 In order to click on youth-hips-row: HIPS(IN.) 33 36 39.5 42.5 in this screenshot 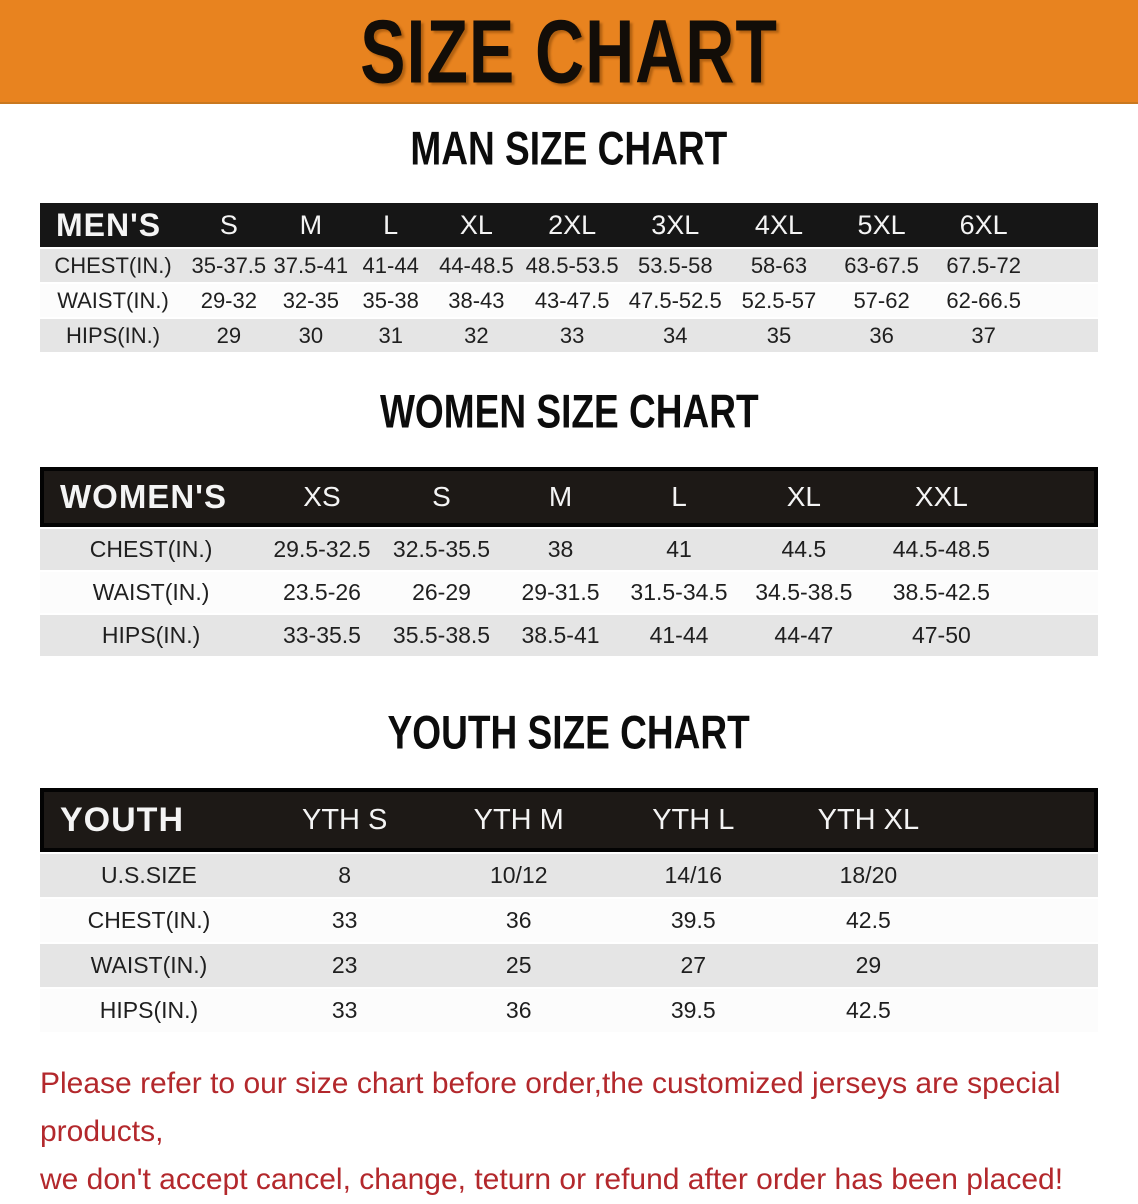, I will do `click(569, 1010)`.